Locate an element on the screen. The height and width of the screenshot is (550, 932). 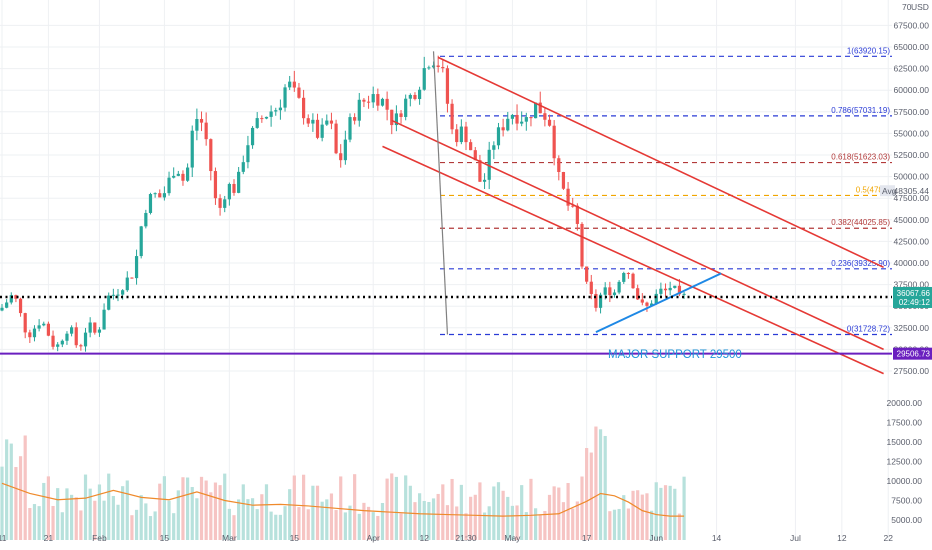
fib-level-label: 0.618(51623.03) is located at coordinates (860, 157).